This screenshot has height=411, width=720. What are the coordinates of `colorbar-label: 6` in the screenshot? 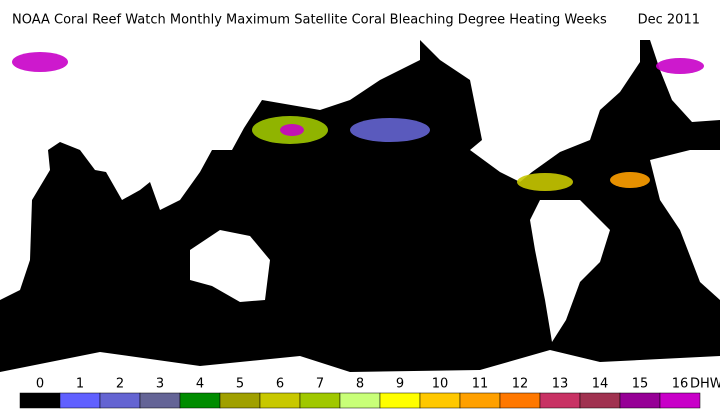 It's located at (280, 384).